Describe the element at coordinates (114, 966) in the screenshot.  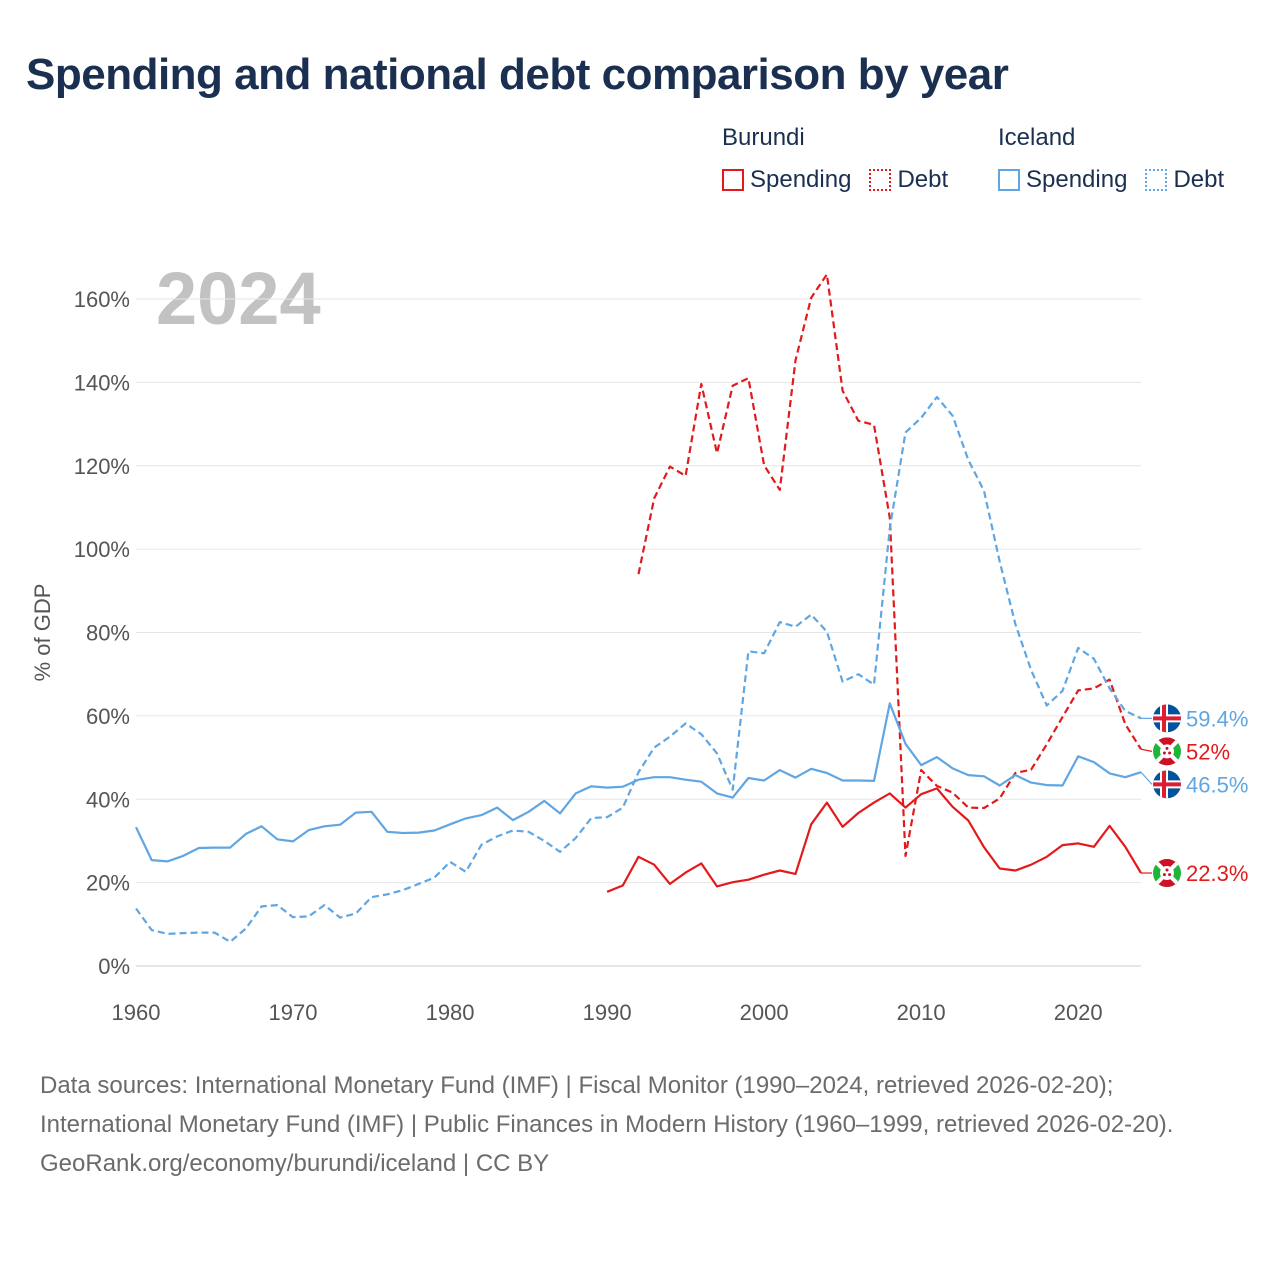
I see `y-tick-label: 0%` at that location.